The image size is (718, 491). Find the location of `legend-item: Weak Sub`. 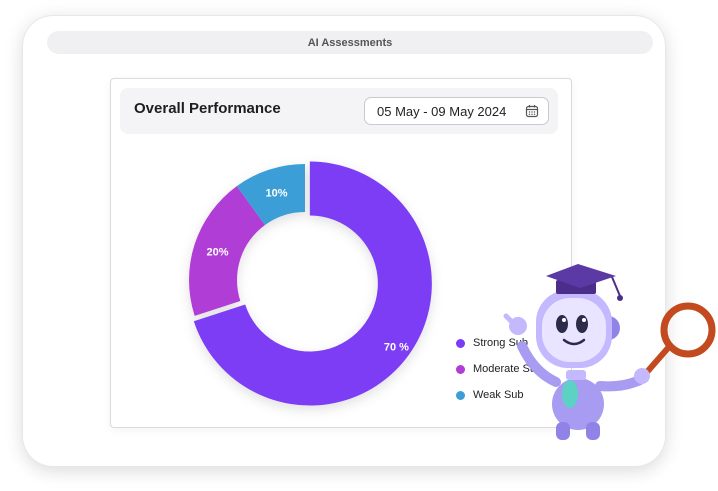

legend-item: Weak Sub is located at coordinates (499, 395).